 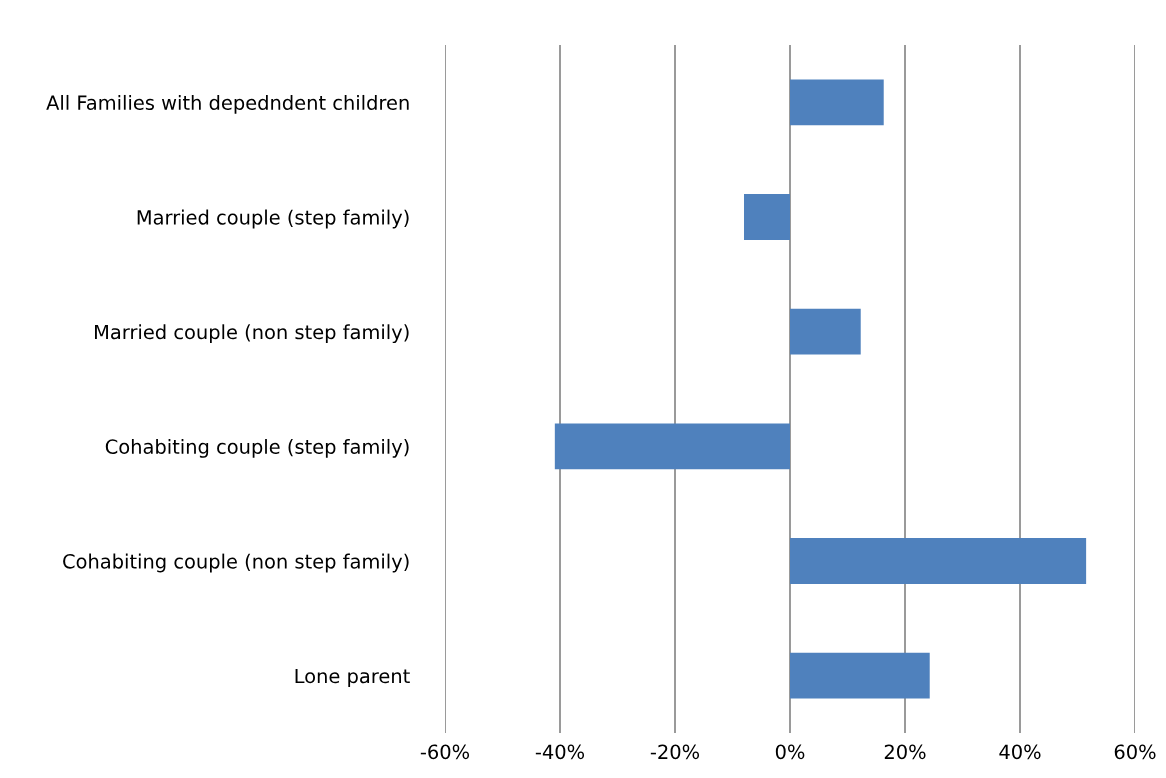 What do you see at coordinates (1020, 752) in the screenshot?
I see `x-tick-label: 40%` at bounding box center [1020, 752].